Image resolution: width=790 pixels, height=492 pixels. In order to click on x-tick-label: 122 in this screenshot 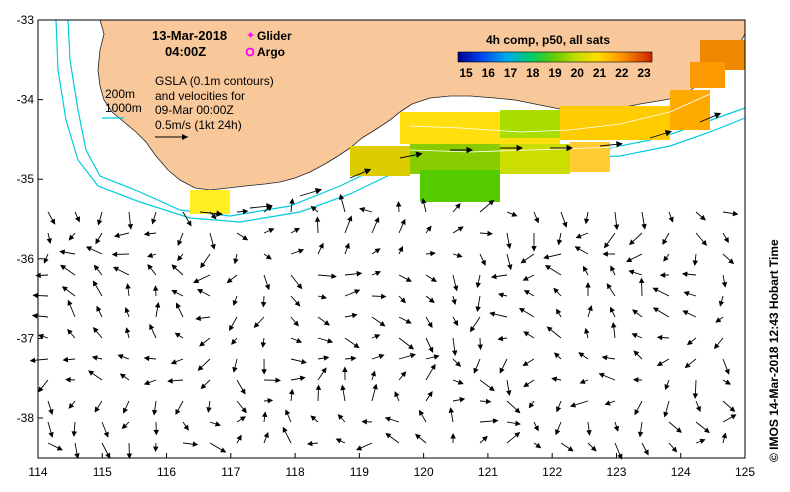, I will do `click(552, 472)`.